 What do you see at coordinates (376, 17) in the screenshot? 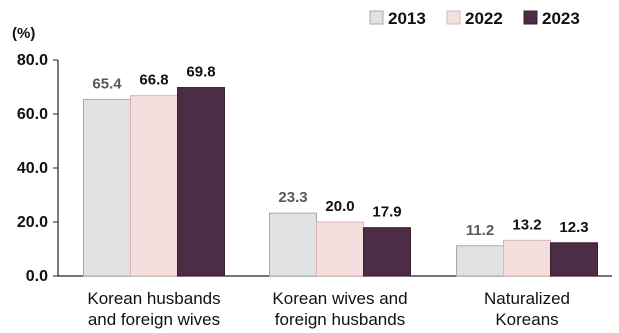
I see `legend-swatch-2013` at bounding box center [376, 17].